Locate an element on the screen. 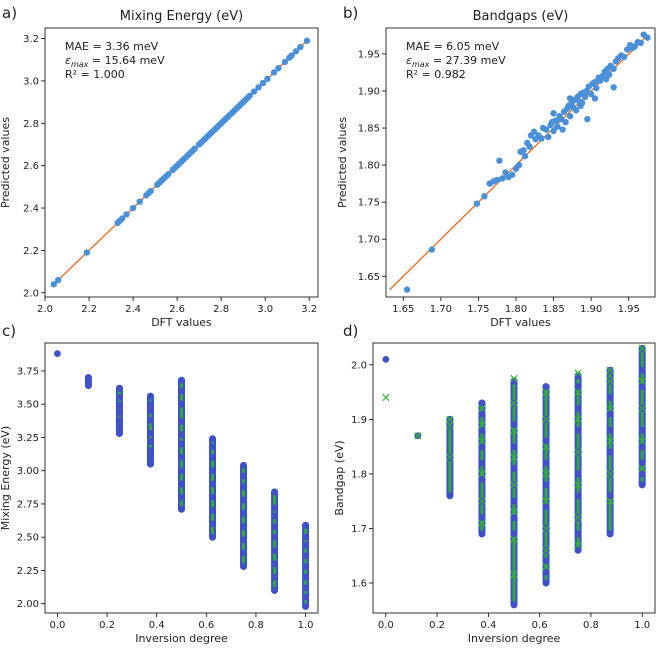 The image size is (661, 658). x-tick-label: 3.0 is located at coordinates (265, 309).